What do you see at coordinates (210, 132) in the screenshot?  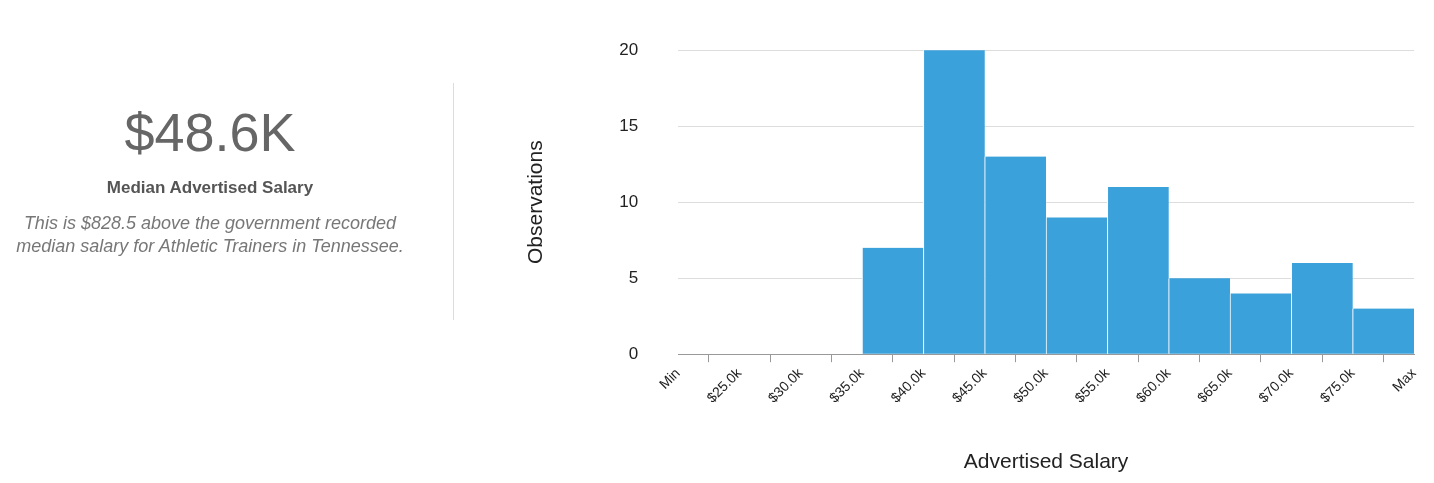 I see `text: $48.6K` at bounding box center [210, 132].